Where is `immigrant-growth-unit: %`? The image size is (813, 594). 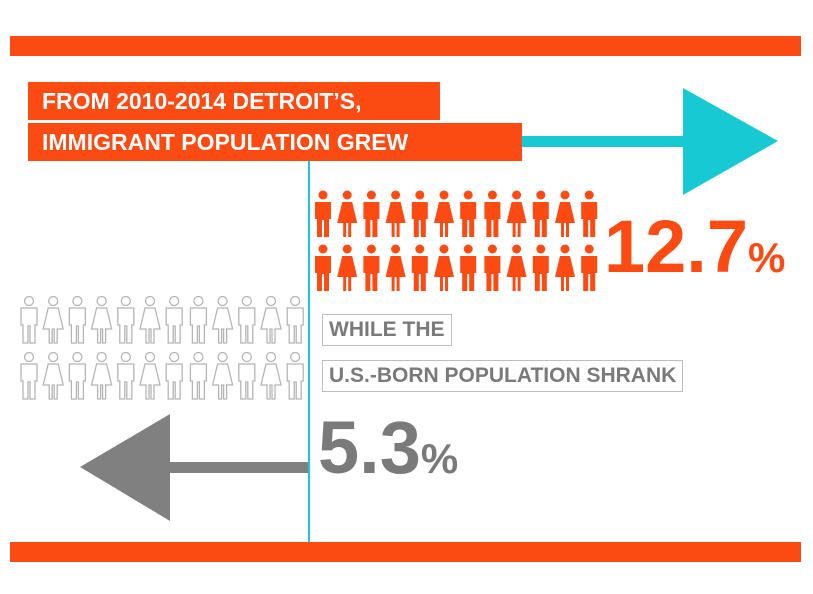 immigrant-growth-unit: % is located at coordinates (767, 257).